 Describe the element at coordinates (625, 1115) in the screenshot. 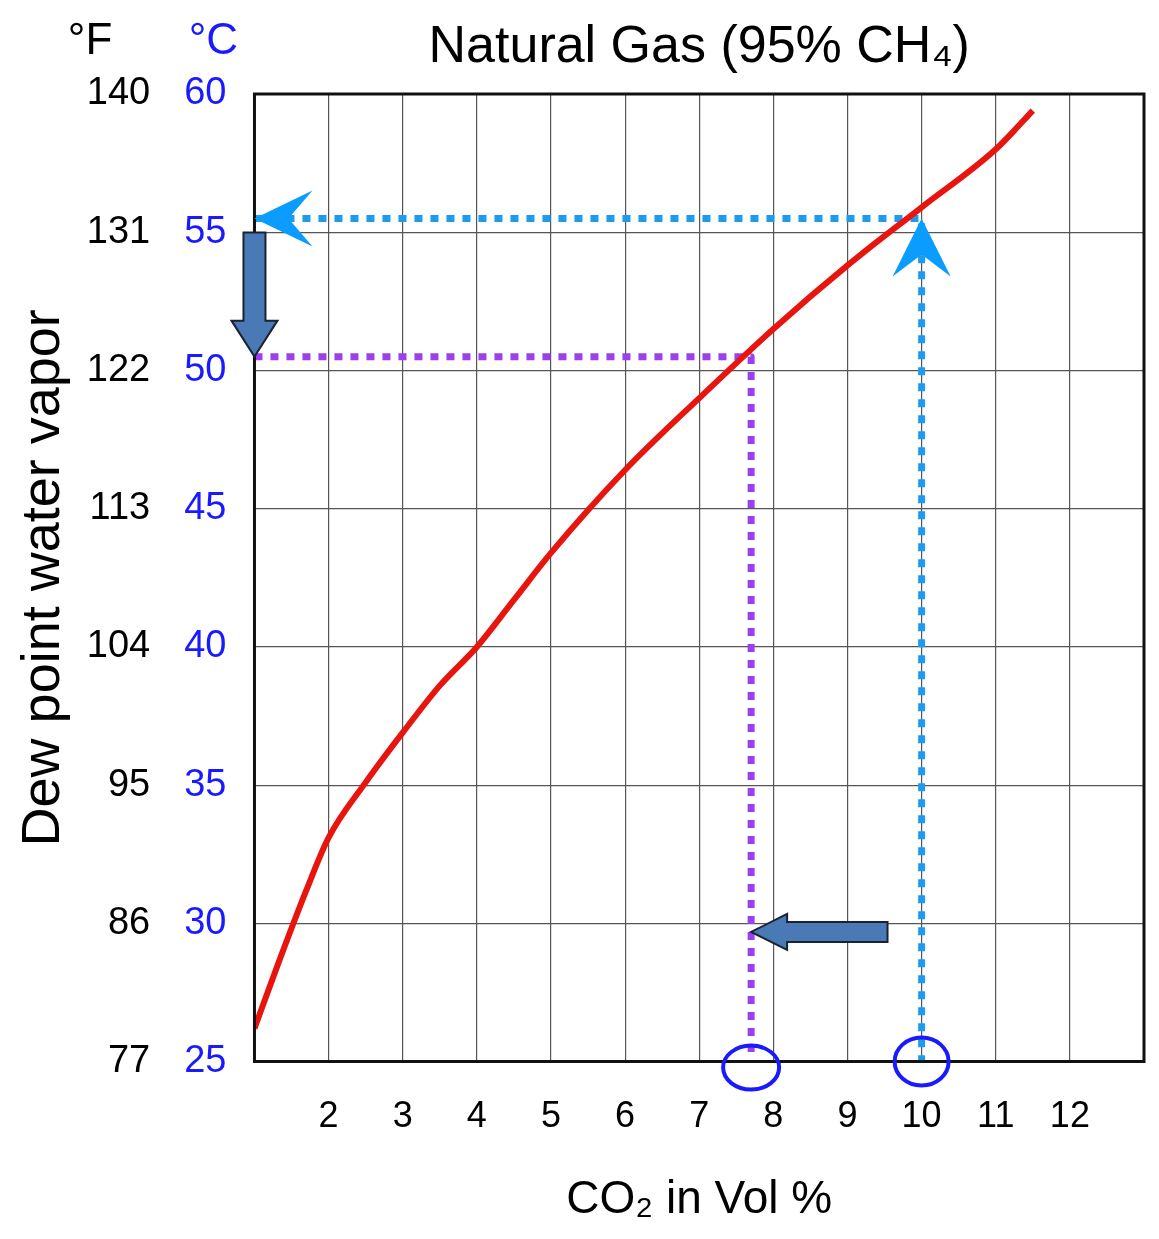

I see `x-tick-label: 6` at that location.